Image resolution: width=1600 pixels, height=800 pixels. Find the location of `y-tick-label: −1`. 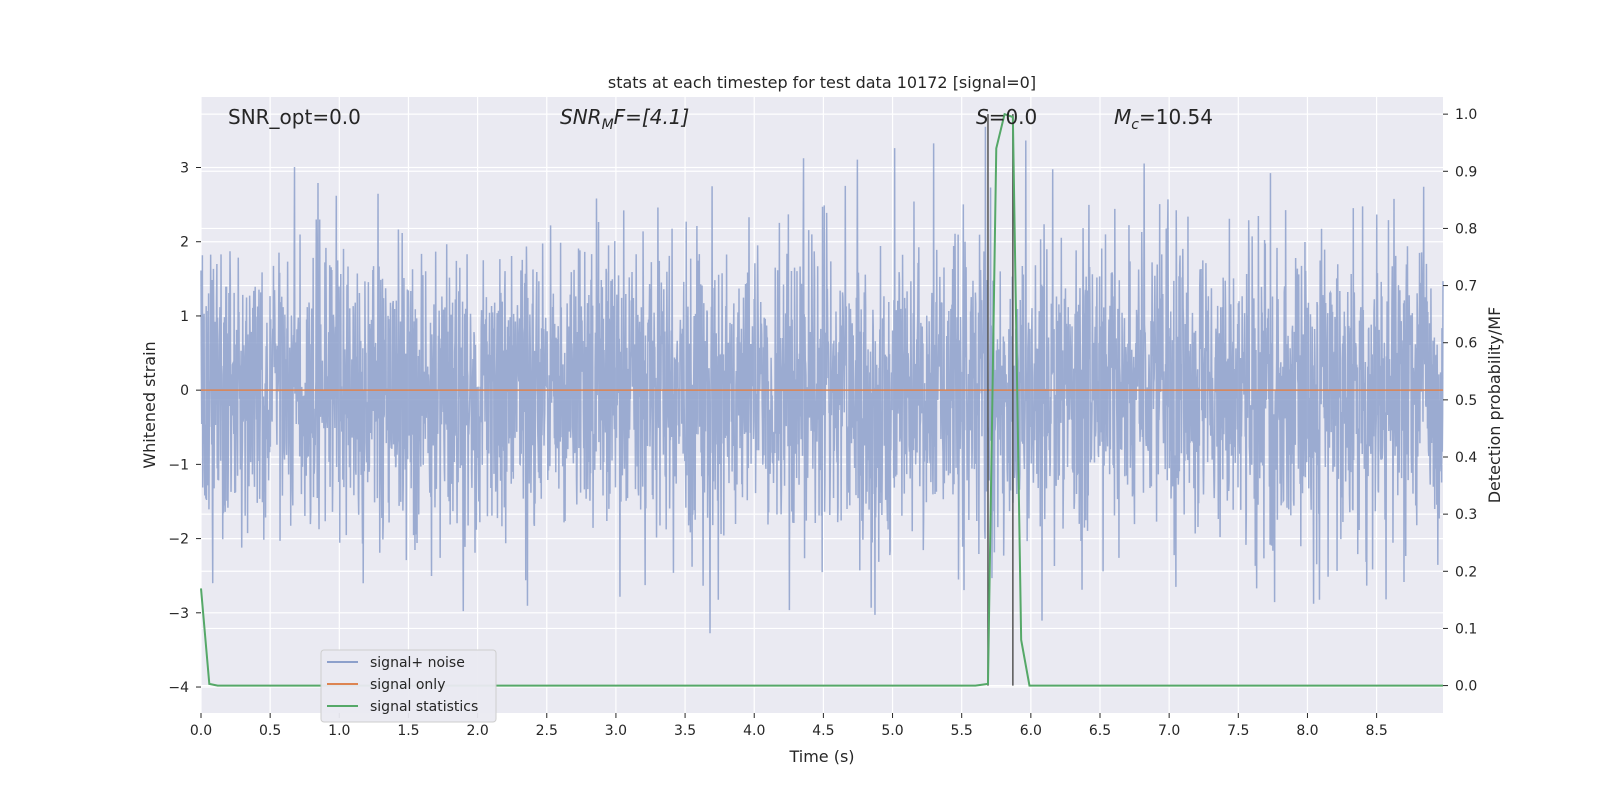

y-tick-label: −1 is located at coordinates (178, 465).